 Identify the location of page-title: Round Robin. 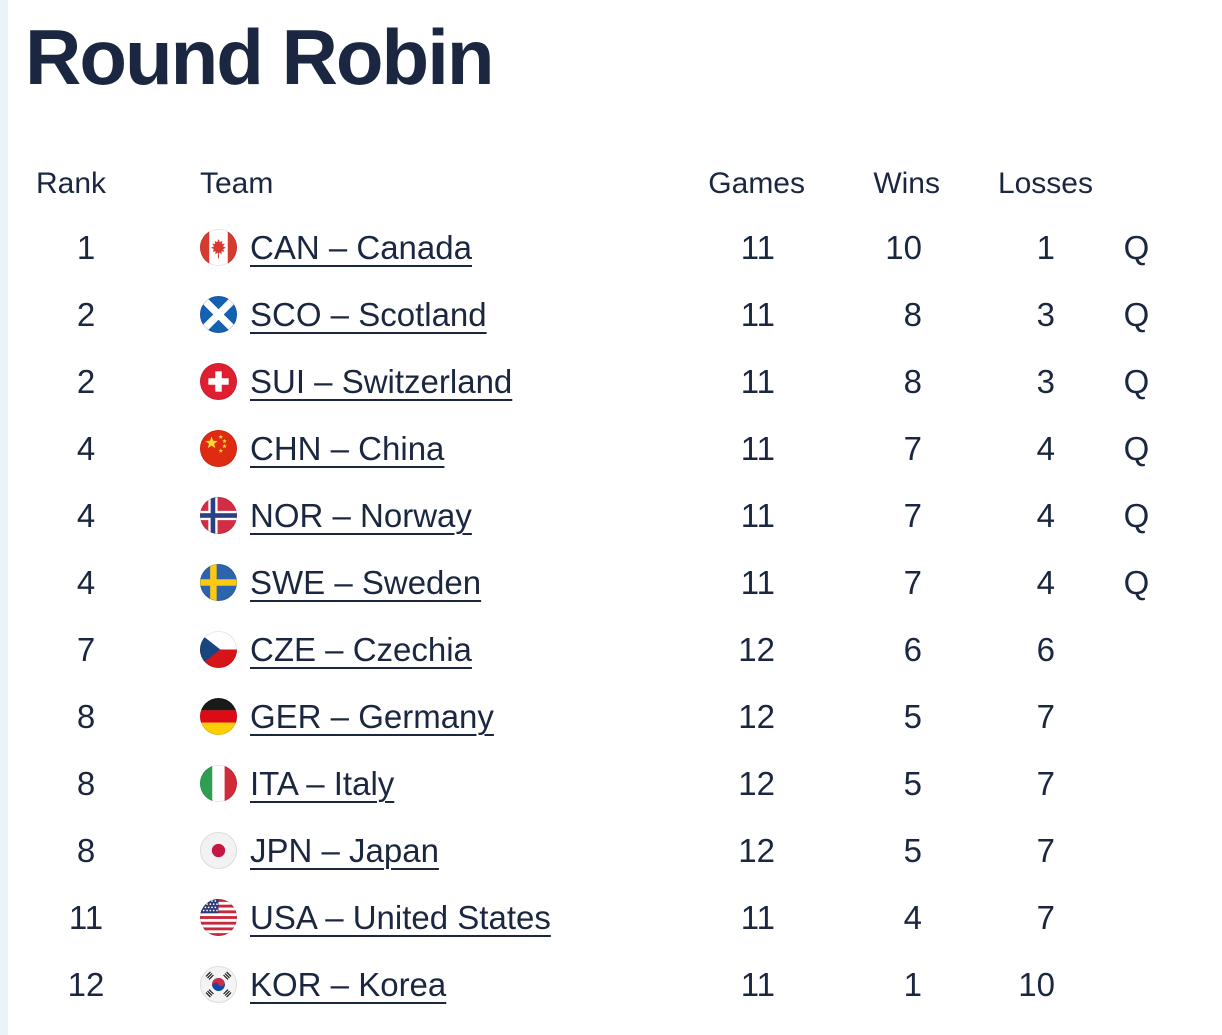
(260, 57).